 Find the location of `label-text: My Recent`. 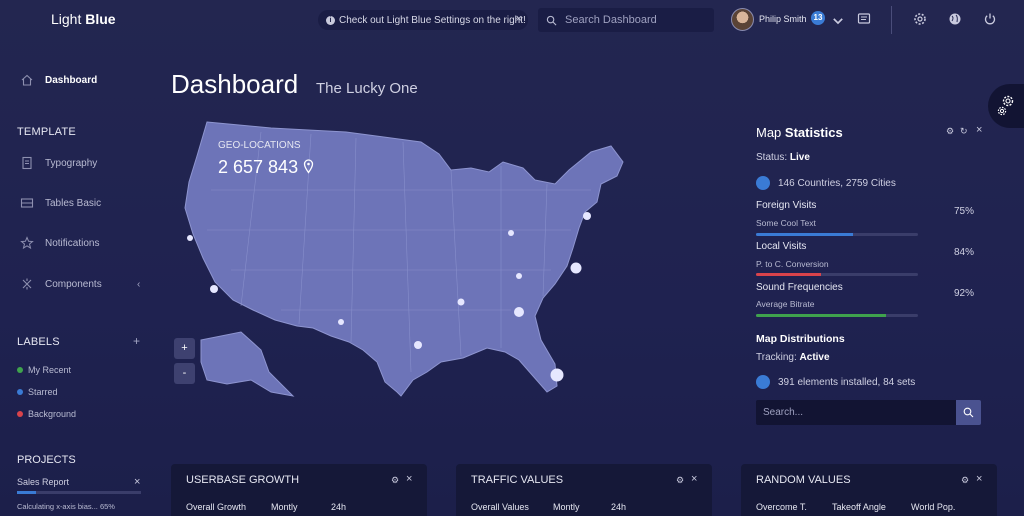

label-text: My Recent is located at coordinates (50, 370).